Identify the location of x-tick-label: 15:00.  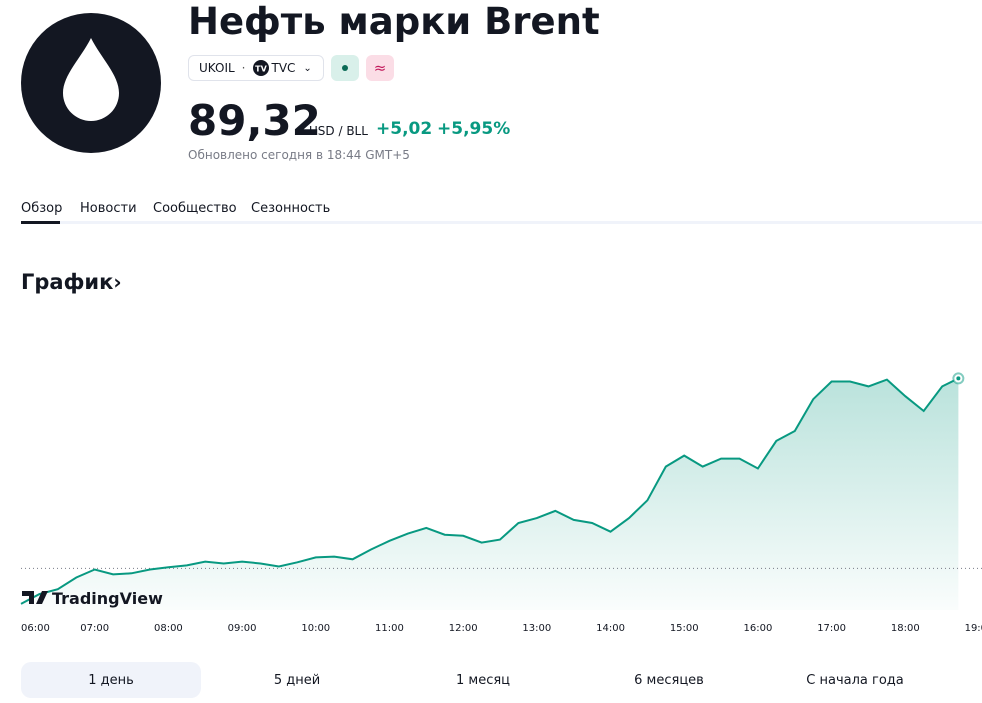
(684, 628).